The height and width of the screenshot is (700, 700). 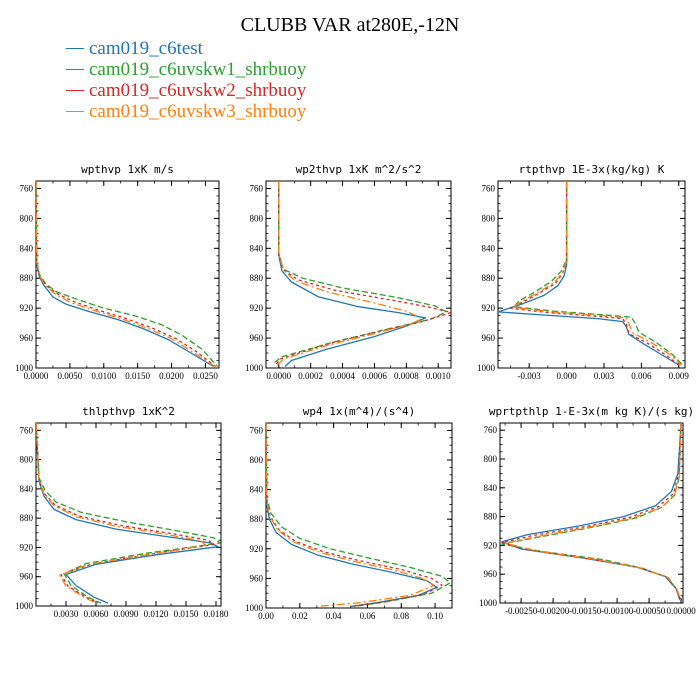 What do you see at coordinates (127, 169) in the screenshot?
I see `panel-title: wpthvp 1xK m/s` at bounding box center [127, 169].